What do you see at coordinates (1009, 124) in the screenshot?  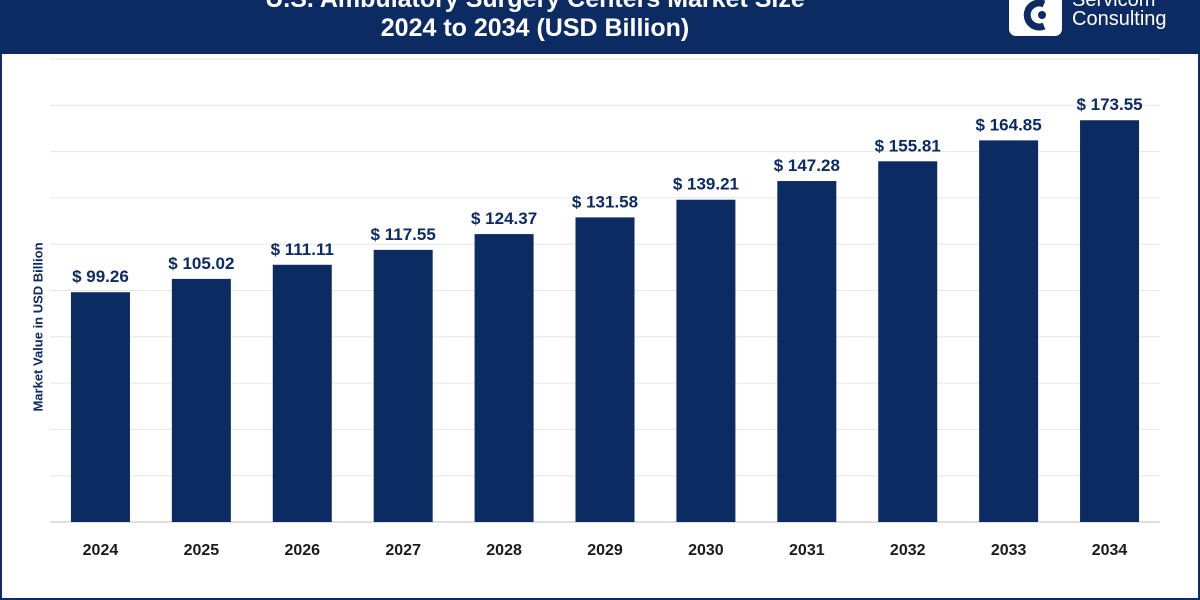 I see `data-label-2033: $ 164.85` at bounding box center [1009, 124].